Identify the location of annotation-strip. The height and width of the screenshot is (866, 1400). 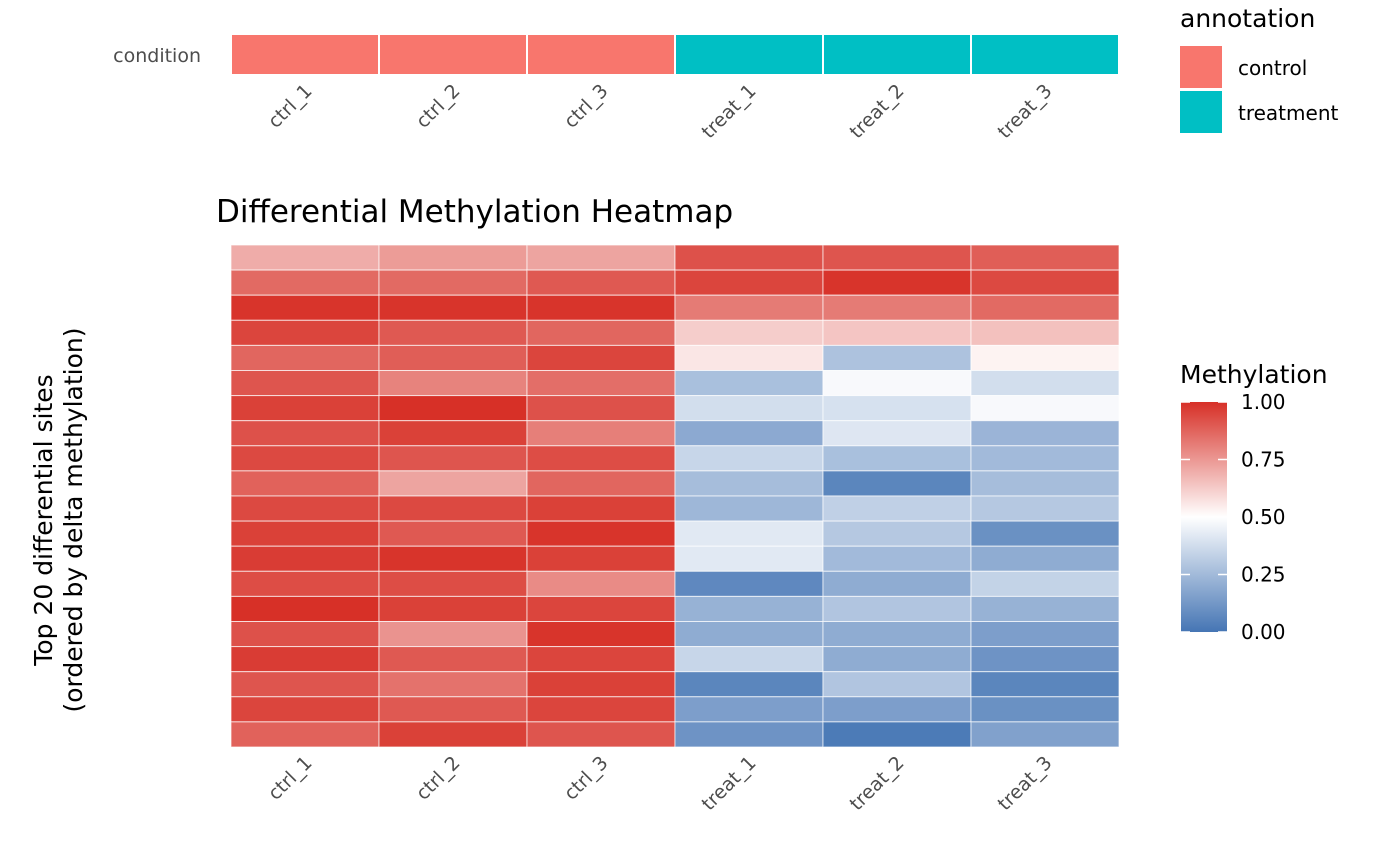
(675, 54).